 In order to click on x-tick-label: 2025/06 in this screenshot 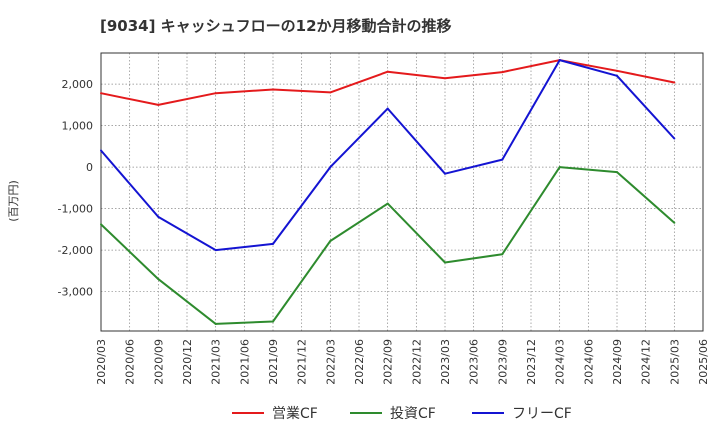, I will do `click(703, 362)`.